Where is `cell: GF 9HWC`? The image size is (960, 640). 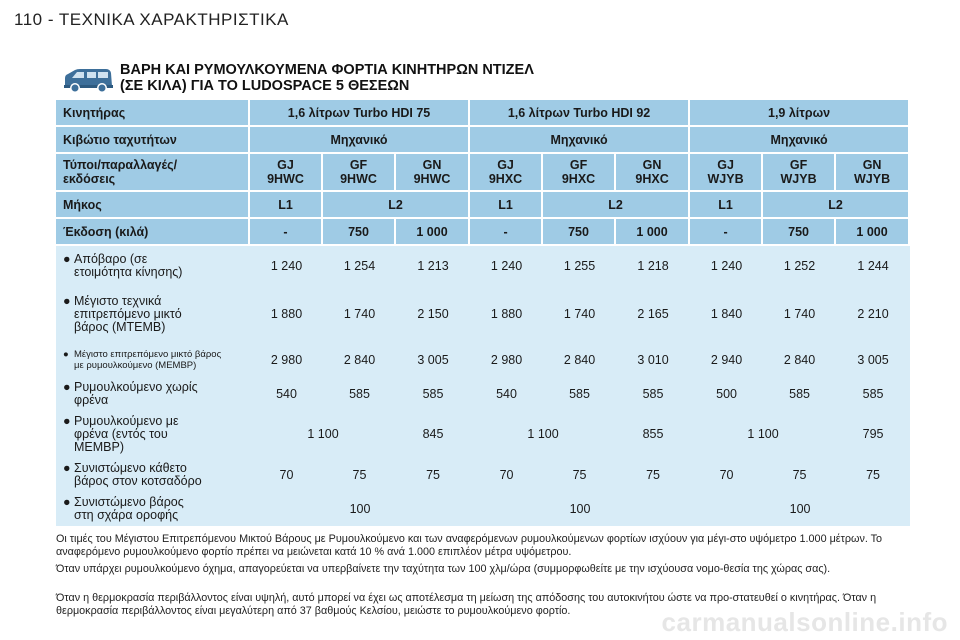
cell: GF 9HWC is located at coordinates (359, 173).